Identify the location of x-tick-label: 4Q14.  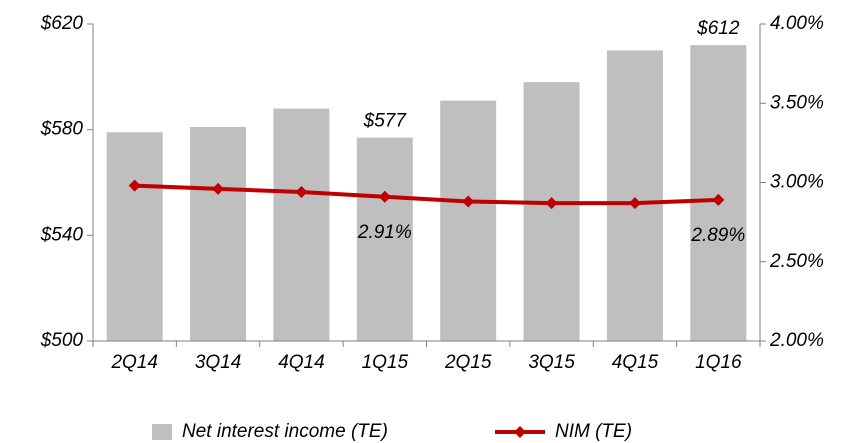
(301, 362).